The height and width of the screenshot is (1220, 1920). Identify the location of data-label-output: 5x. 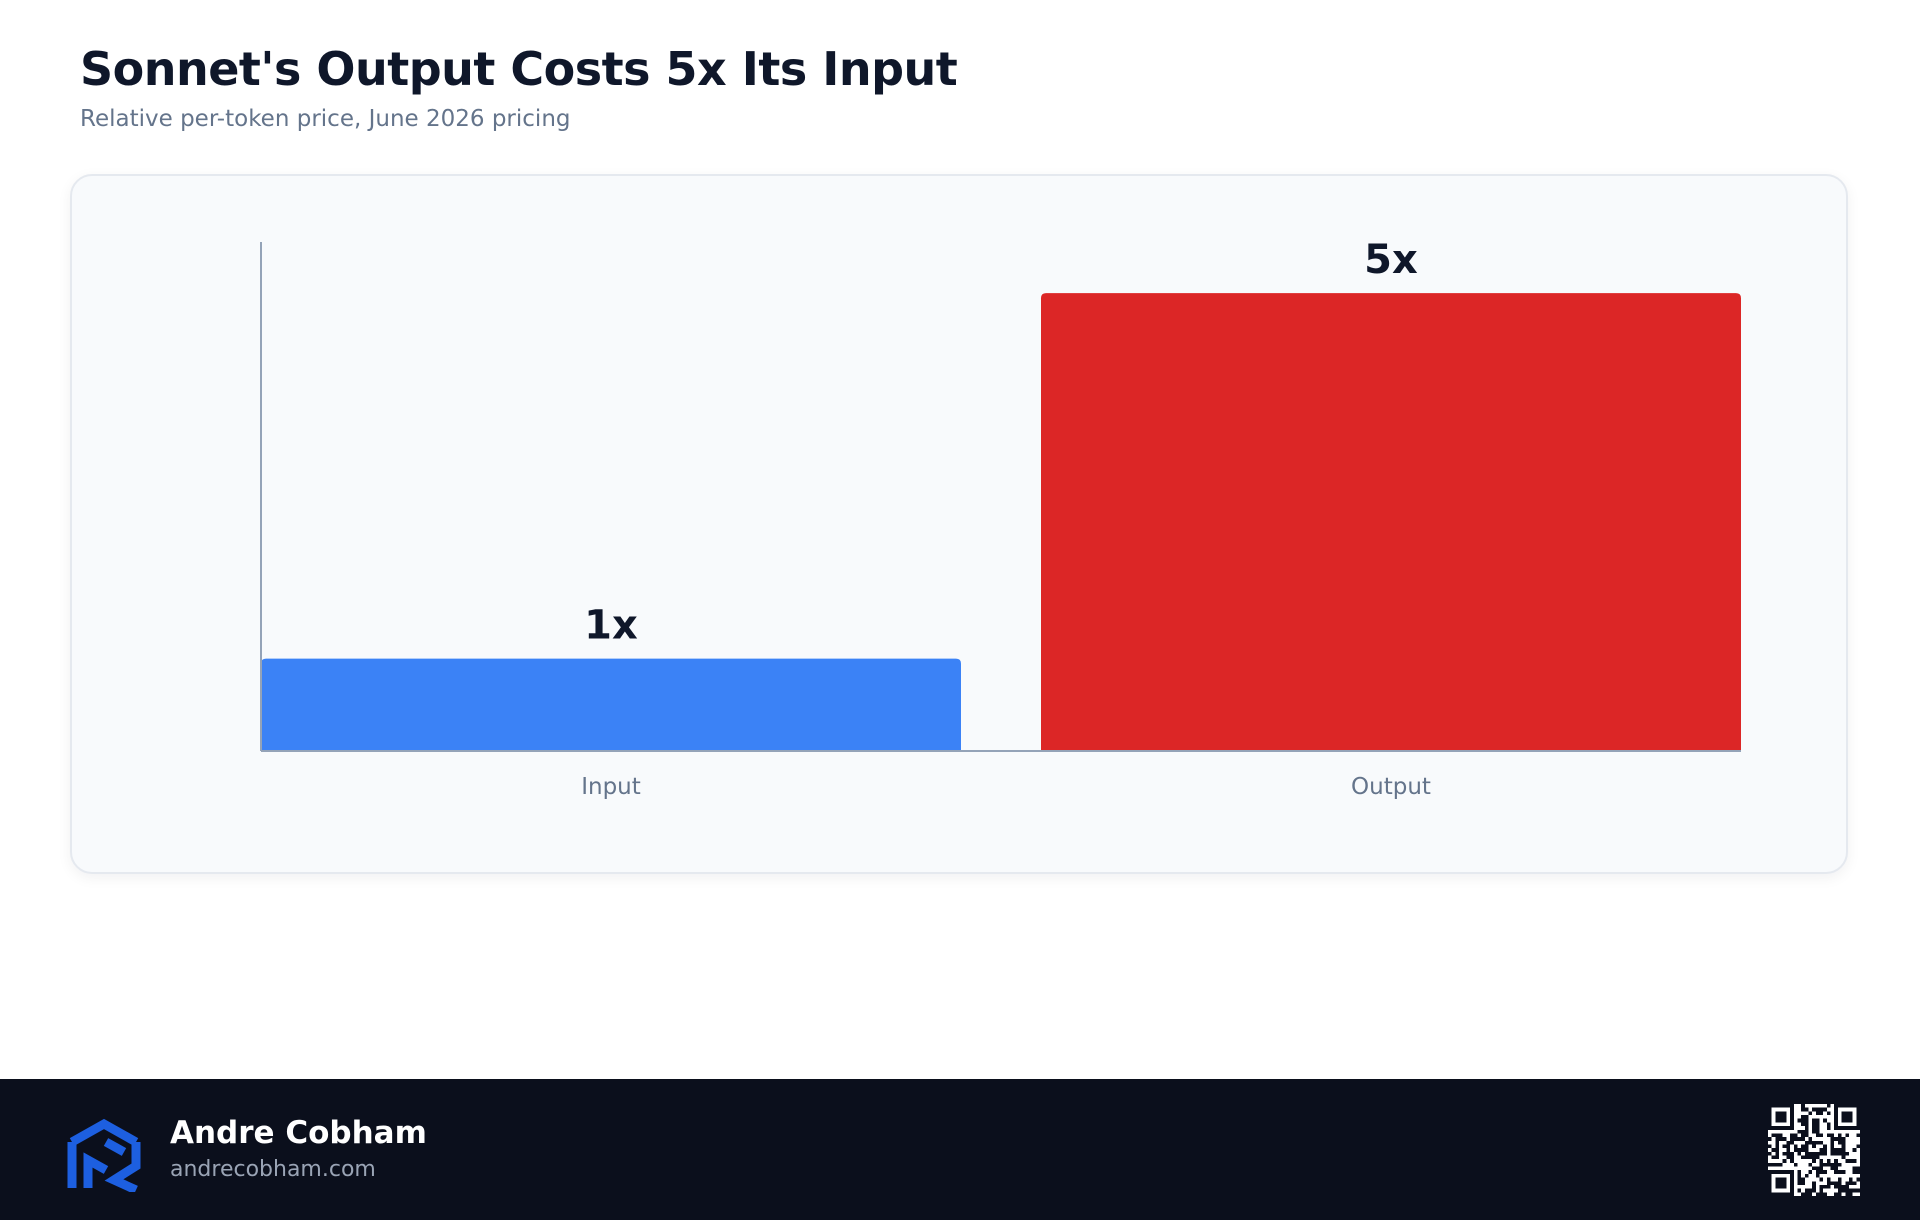
(1391, 260).